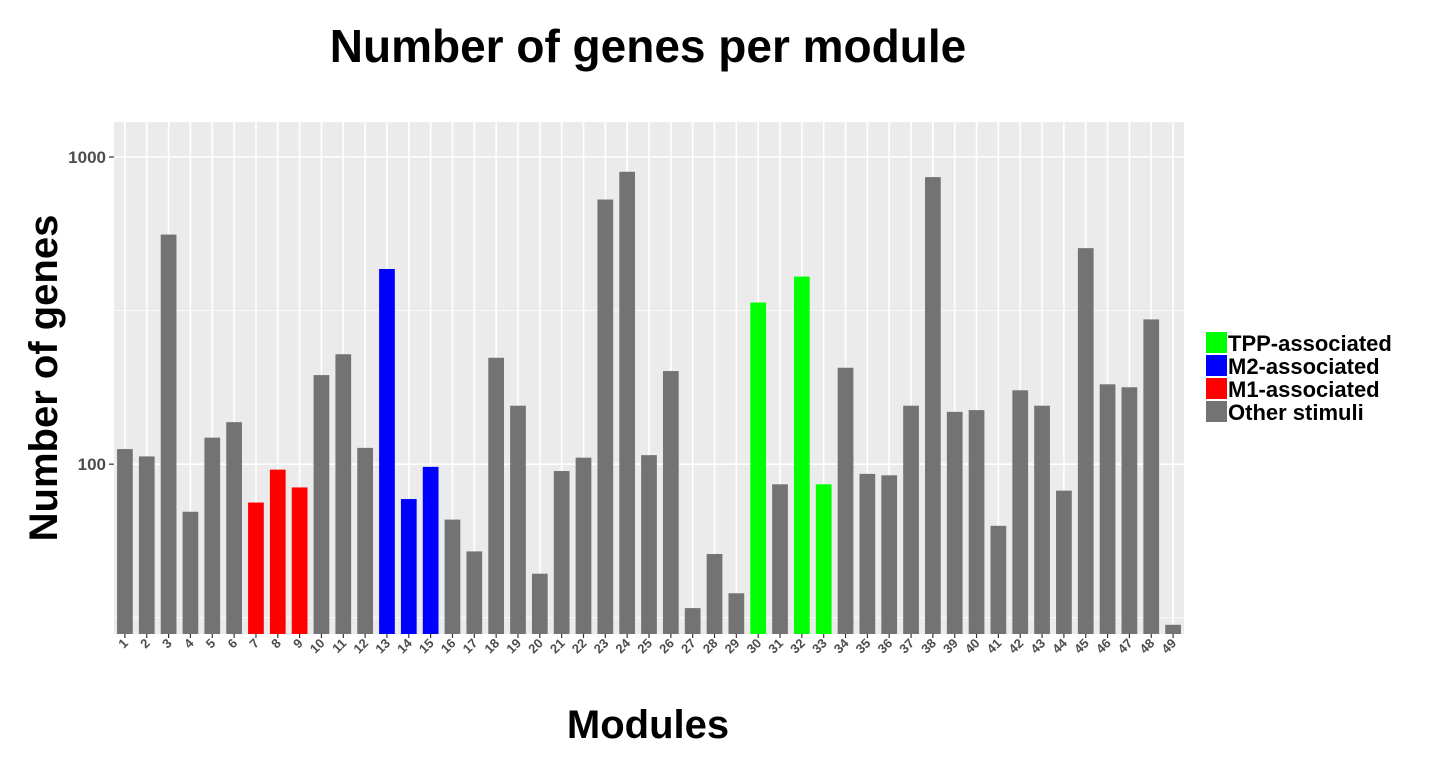 This screenshot has height=768, width=1440. Describe the element at coordinates (906, 646) in the screenshot. I see `x-tick-label: 37` at that location.